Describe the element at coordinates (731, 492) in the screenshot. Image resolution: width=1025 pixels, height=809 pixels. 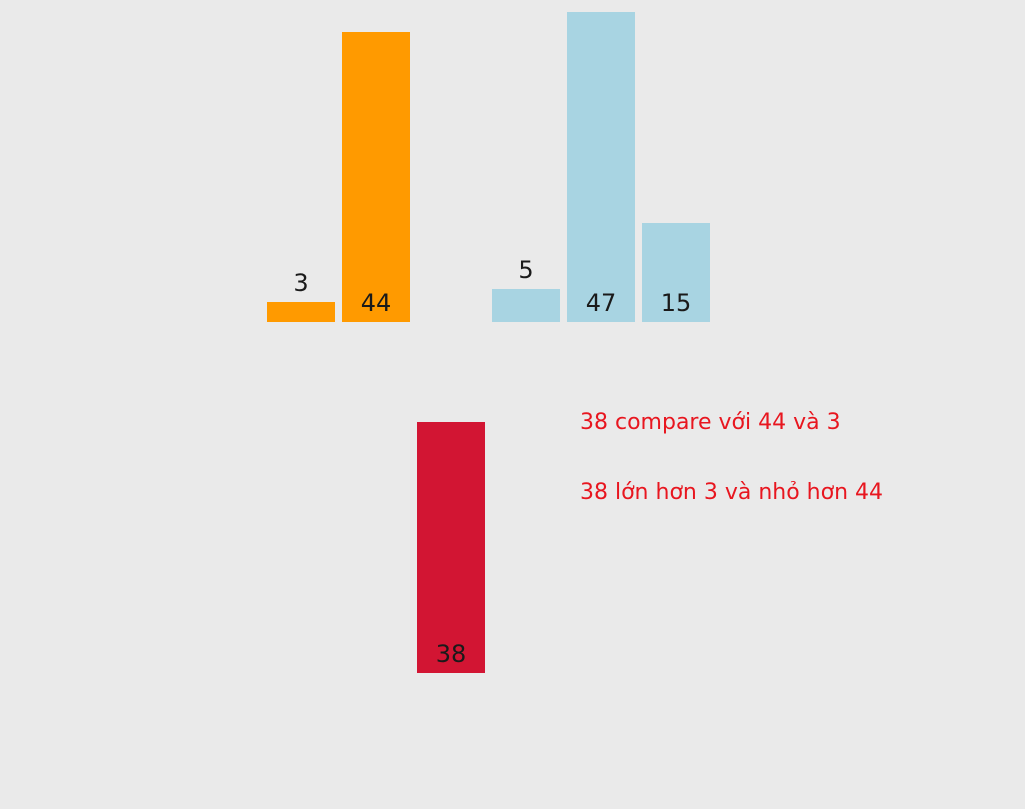
I see `note-result: 38 lớn hơn 3 và nhỏ hơn 44` at that location.